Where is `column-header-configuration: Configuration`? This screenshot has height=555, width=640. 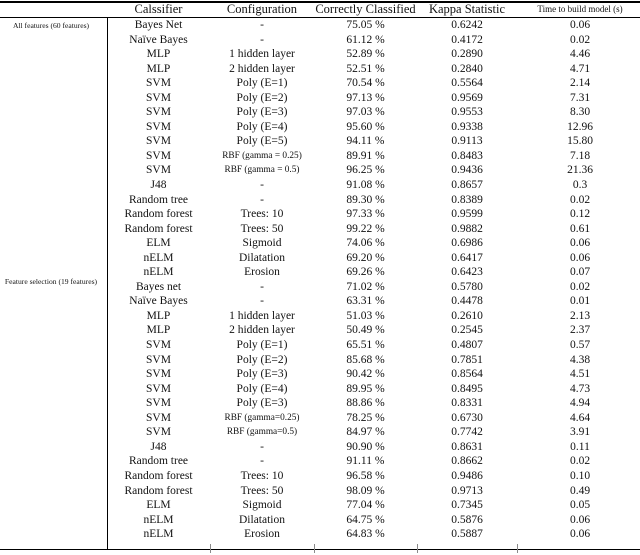 column-header-configuration: Configuration is located at coordinates (262, 9).